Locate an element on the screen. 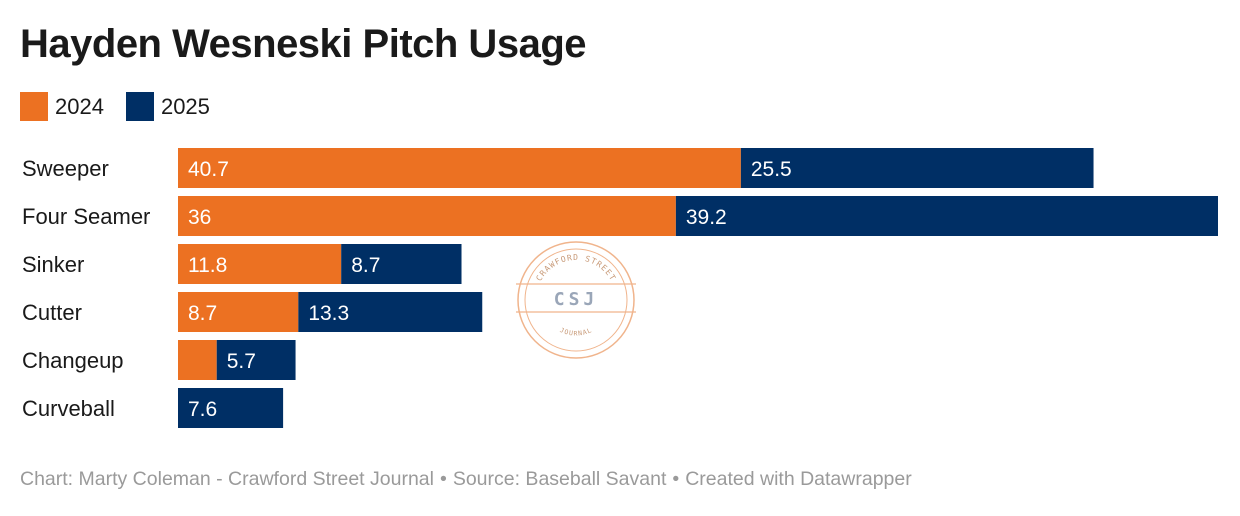  svg-text: CRAWFORD STREET is located at coordinates (575, 268).